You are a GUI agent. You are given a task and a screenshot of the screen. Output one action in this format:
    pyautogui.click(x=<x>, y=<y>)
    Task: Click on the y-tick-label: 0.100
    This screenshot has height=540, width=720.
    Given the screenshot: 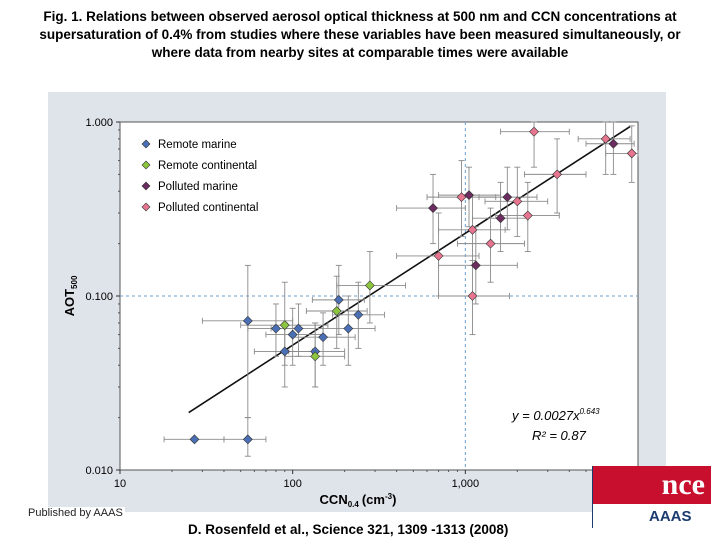 What is the action you would take?
    pyautogui.click(x=99, y=297)
    